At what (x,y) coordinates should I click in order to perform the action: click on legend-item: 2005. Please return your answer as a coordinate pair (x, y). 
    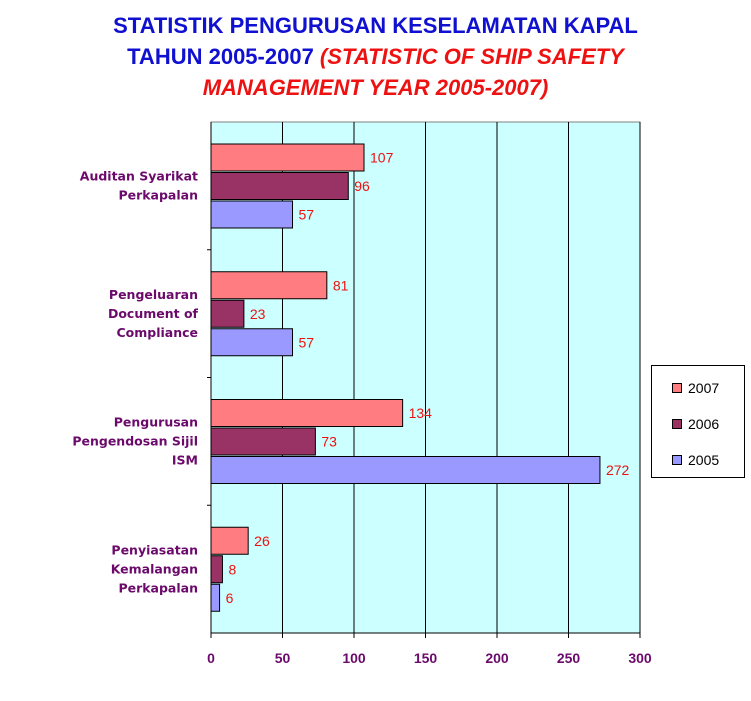
    Looking at the image, I should click on (695, 460).